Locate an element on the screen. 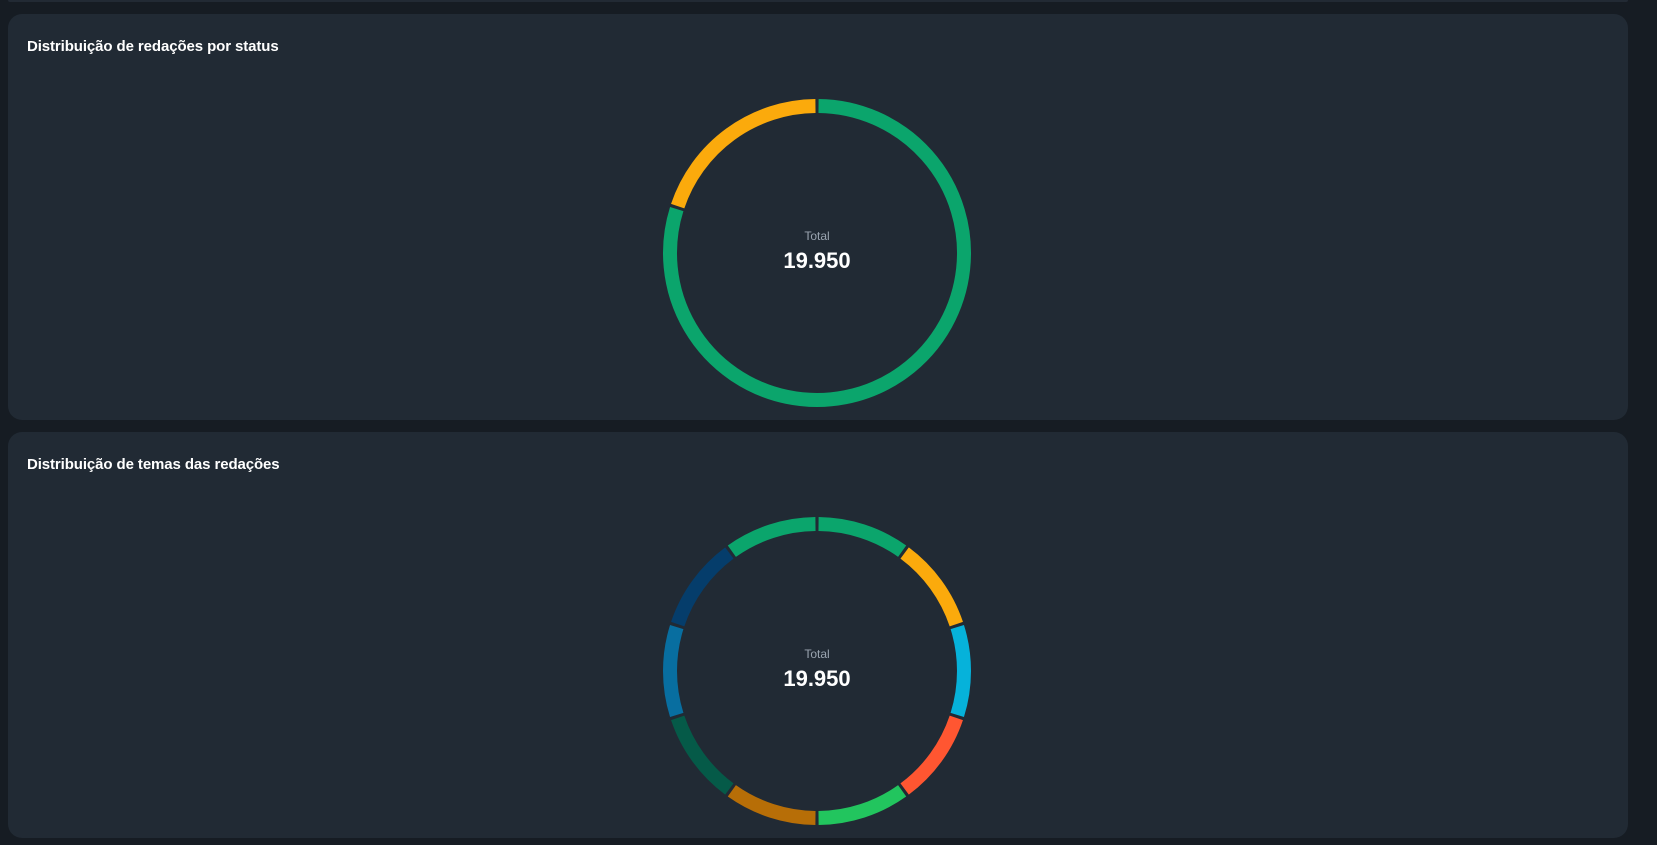 The height and width of the screenshot is (845, 1657). previous-card-edge is located at coordinates (818, 1).